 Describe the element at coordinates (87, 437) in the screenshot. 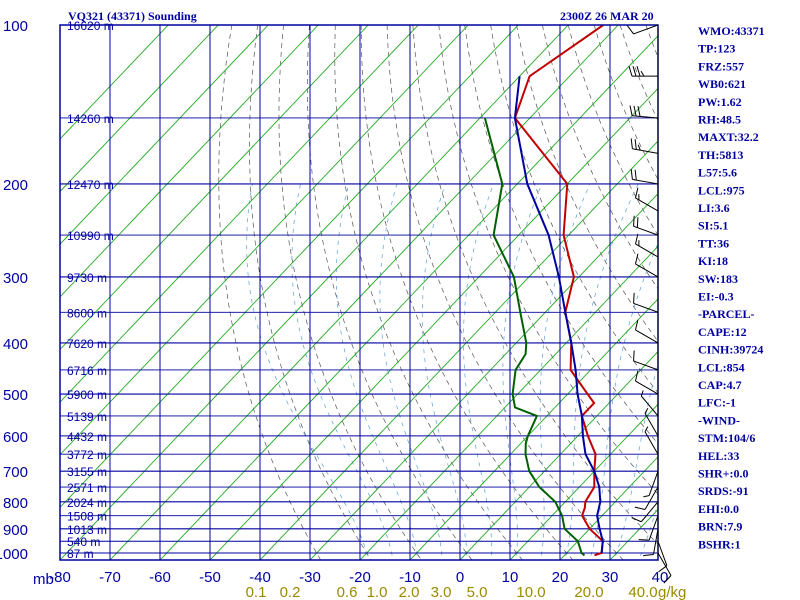

I see `height-label: 4432 m` at that location.